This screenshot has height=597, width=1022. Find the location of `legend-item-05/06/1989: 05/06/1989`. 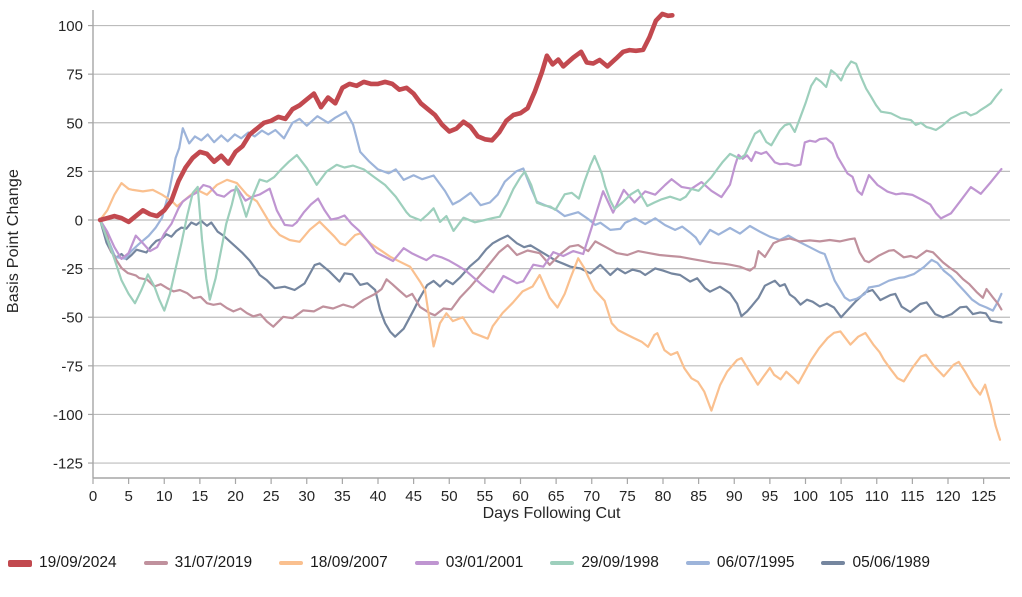

legend-item-05/06/1989: 05/06/1989 is located at coordinates (875, 563).